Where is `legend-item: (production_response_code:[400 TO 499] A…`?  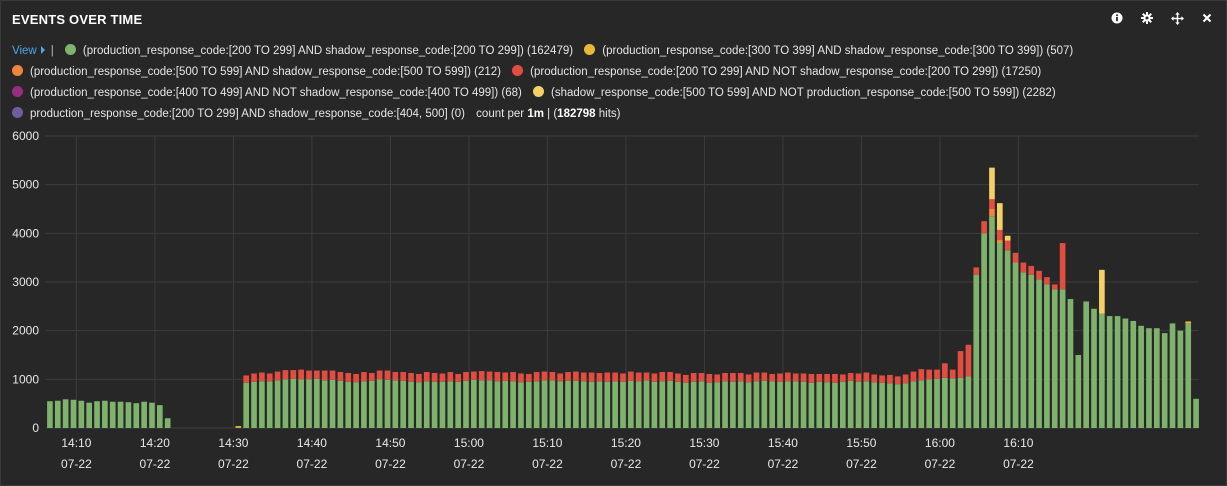
legend-item: (production_response_code:[400 TO 499] A… is located at coordinates (267, 93).